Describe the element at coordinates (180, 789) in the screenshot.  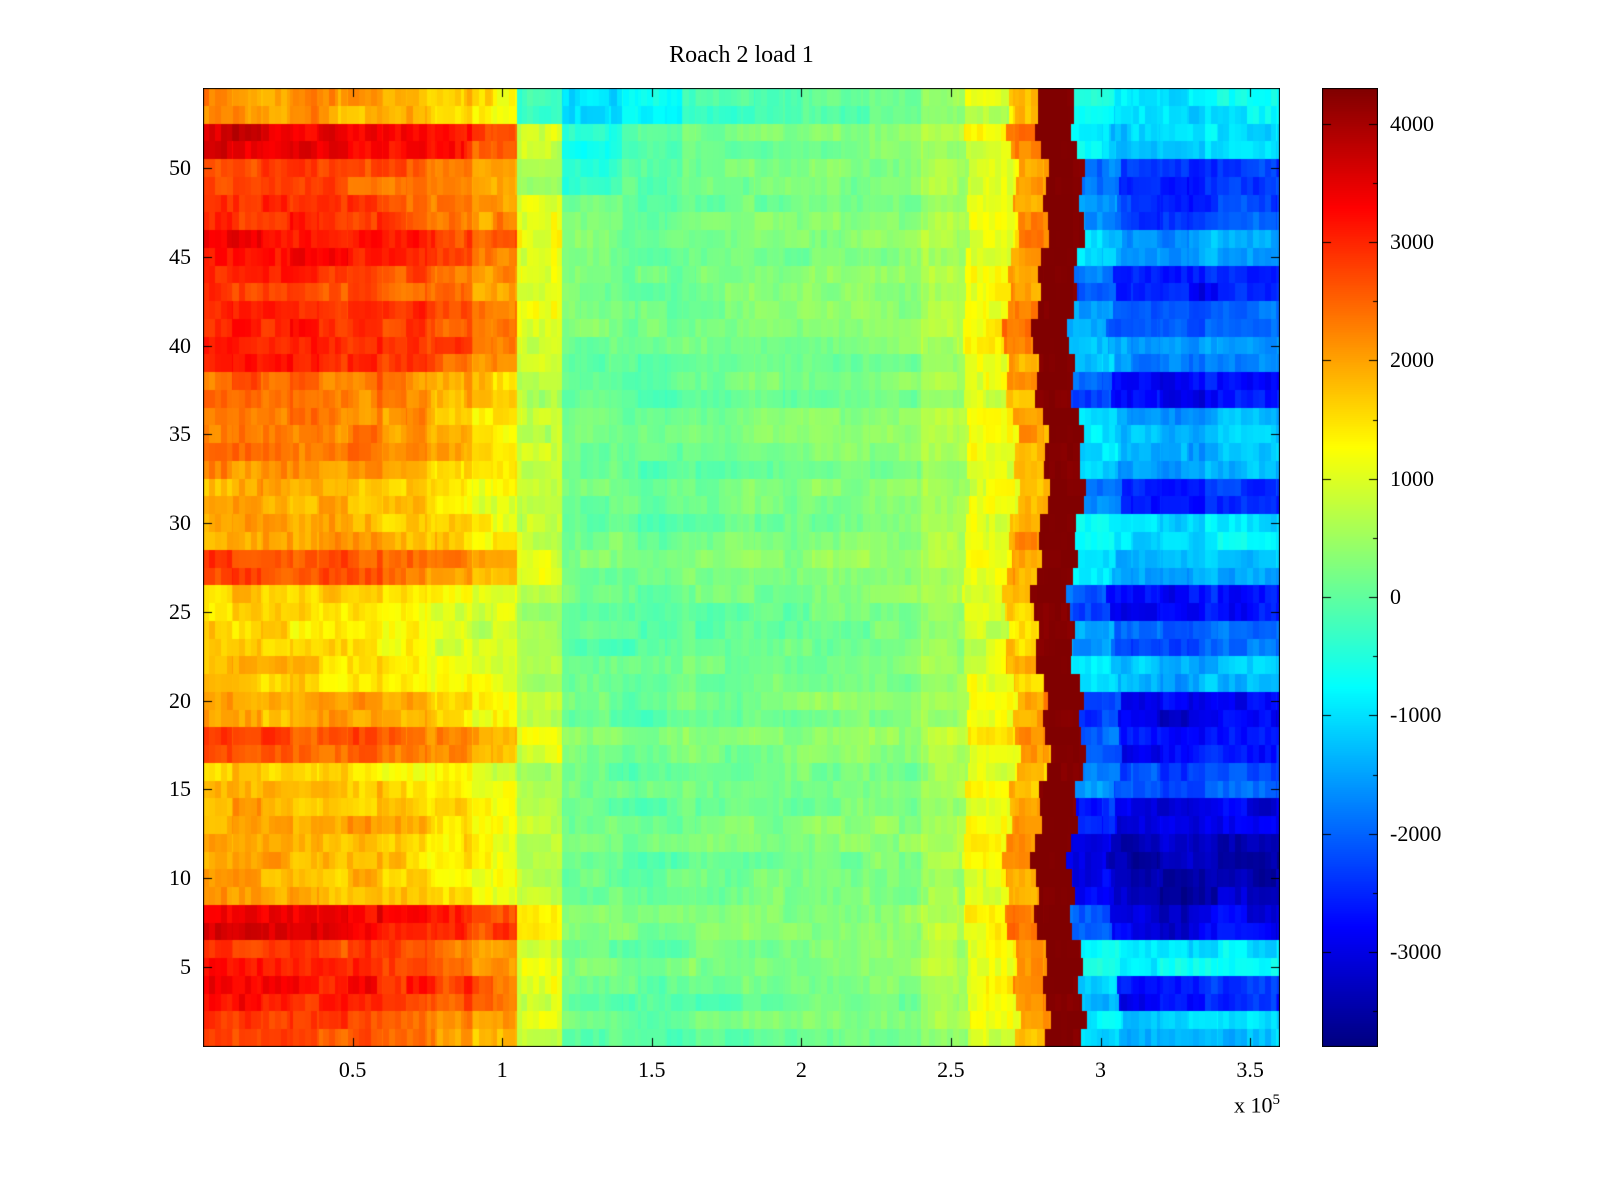
I see `y-tick-label: 15` at that location.